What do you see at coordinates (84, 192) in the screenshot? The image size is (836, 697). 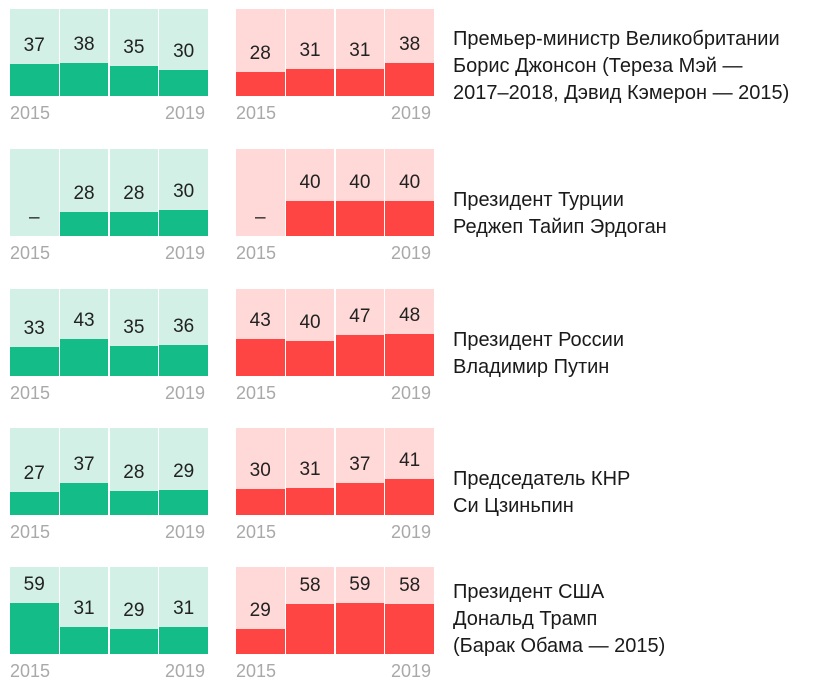 I see `green-bar-bg: 28` at bounding box center [84, 192].